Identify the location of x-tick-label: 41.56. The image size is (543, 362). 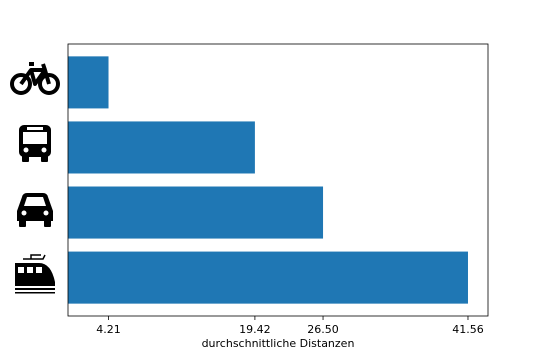
(468, 329).